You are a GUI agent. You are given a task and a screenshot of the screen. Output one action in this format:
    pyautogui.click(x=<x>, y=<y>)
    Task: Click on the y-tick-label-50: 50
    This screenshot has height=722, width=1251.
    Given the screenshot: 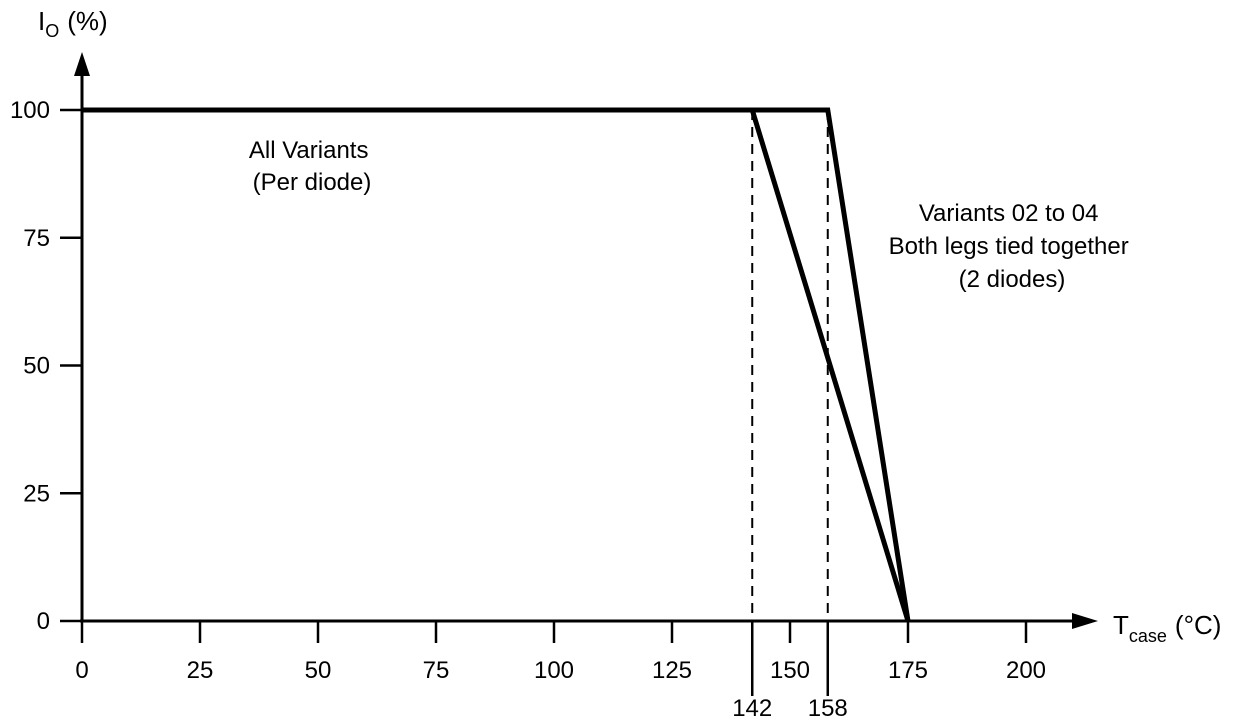 What is the action you would take?
    pyautogui.click(x=36, y=366)
    